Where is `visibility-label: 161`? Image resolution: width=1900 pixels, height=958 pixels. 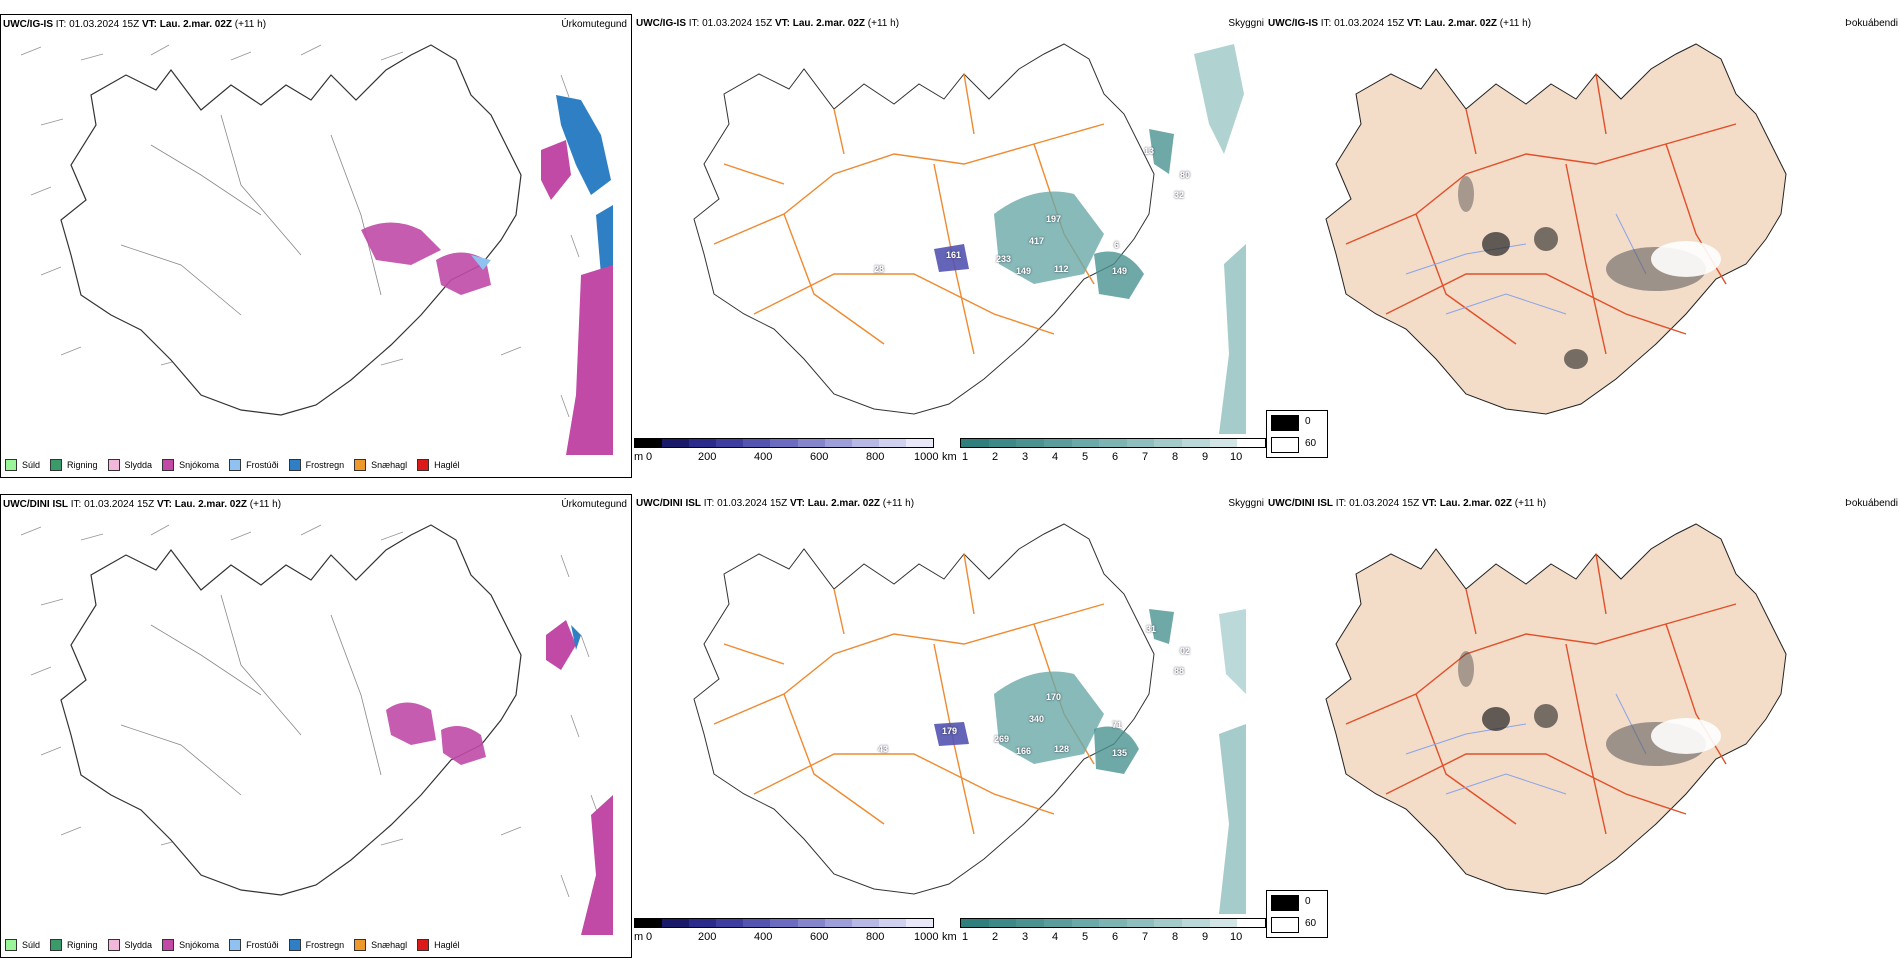 visibility-label: 161 is located at coordinates (954, 255).